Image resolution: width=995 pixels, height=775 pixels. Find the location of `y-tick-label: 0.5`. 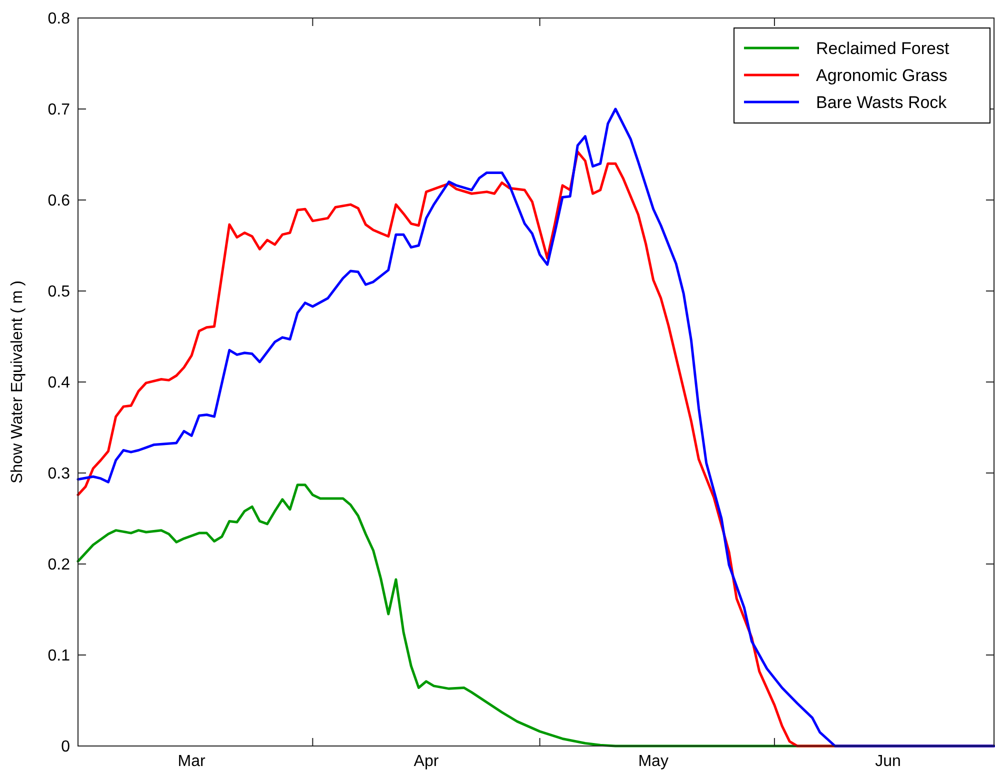

y-tick-label: 0.5 is located at coordinates (59, 292).